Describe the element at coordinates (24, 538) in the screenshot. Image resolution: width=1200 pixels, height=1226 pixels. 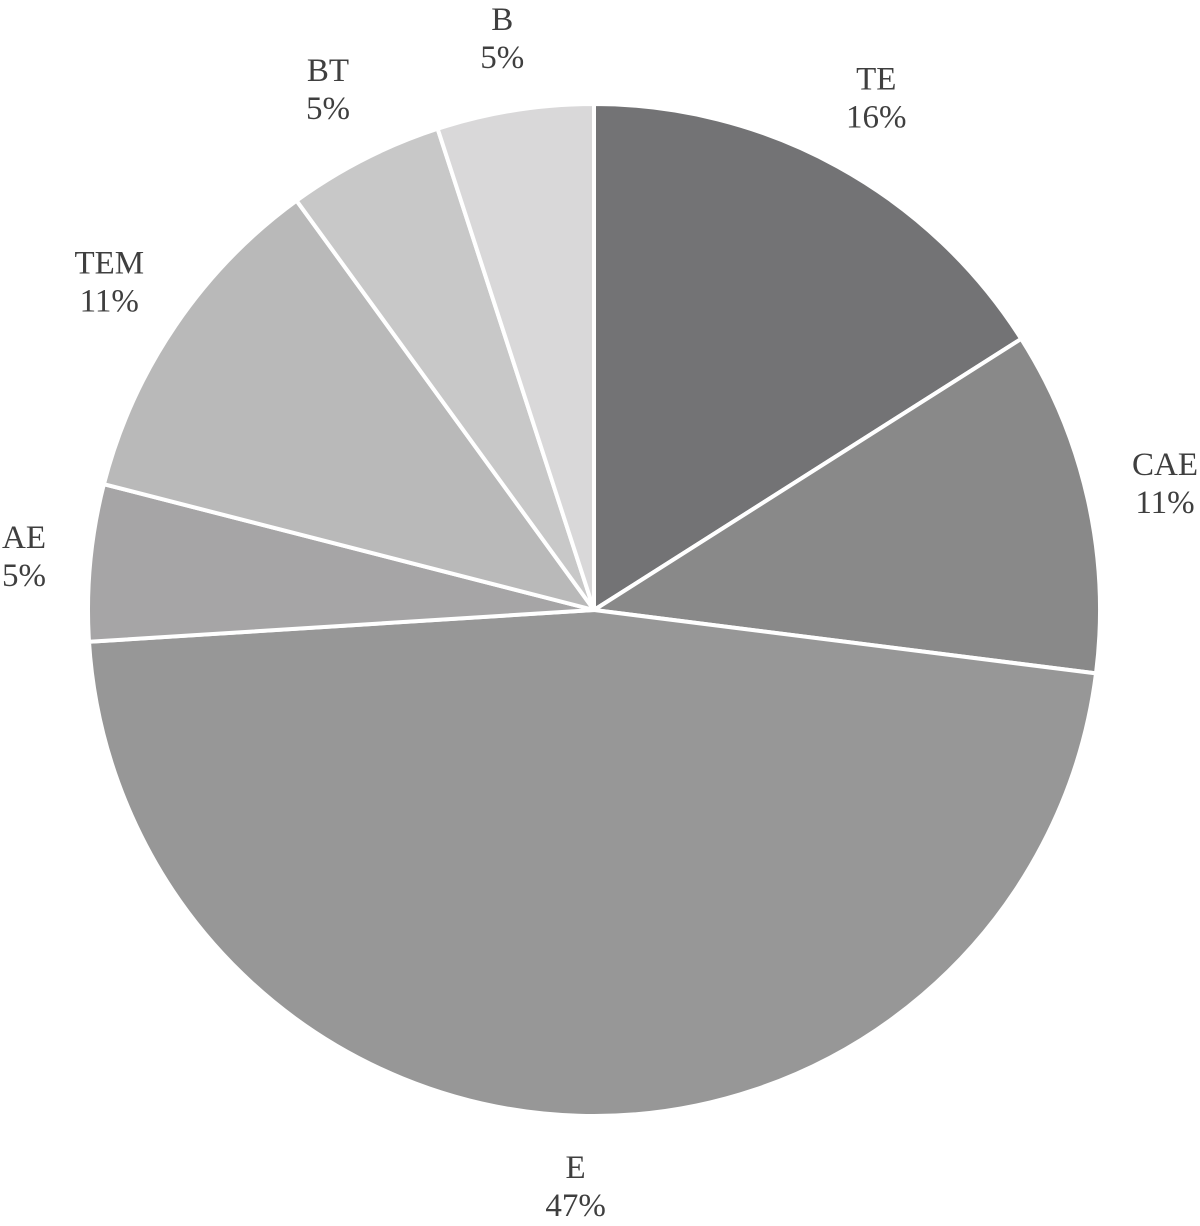
I see `pie-label-name: AE` at that location.